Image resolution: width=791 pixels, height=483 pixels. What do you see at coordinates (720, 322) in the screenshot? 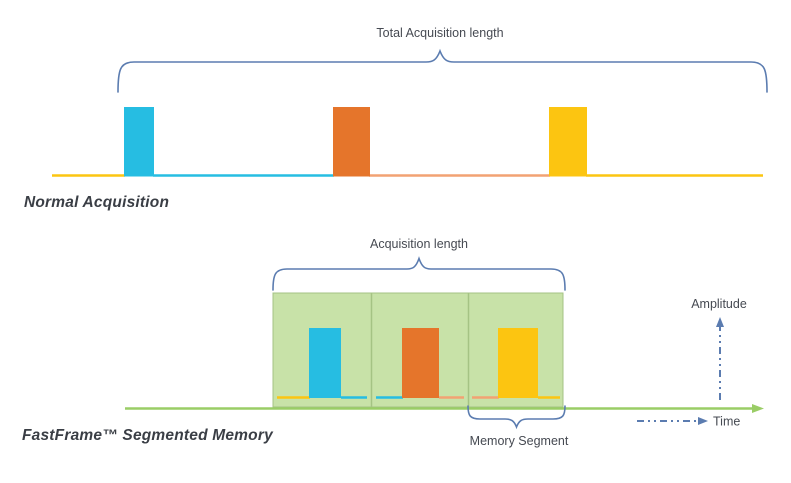
I see `amplitude-arrowhead-icon` at bounding box center [720, 322].